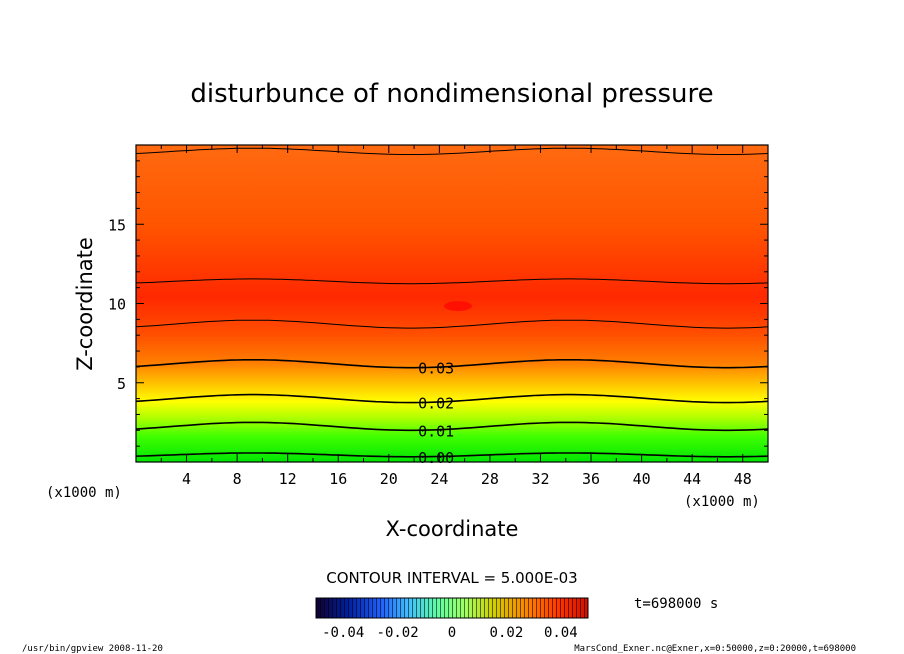 This screenshot has height=654, width=904. Describe the element at coordinates (121, 384) in the screenshot. I see `y-tick-label: 5` at that location.